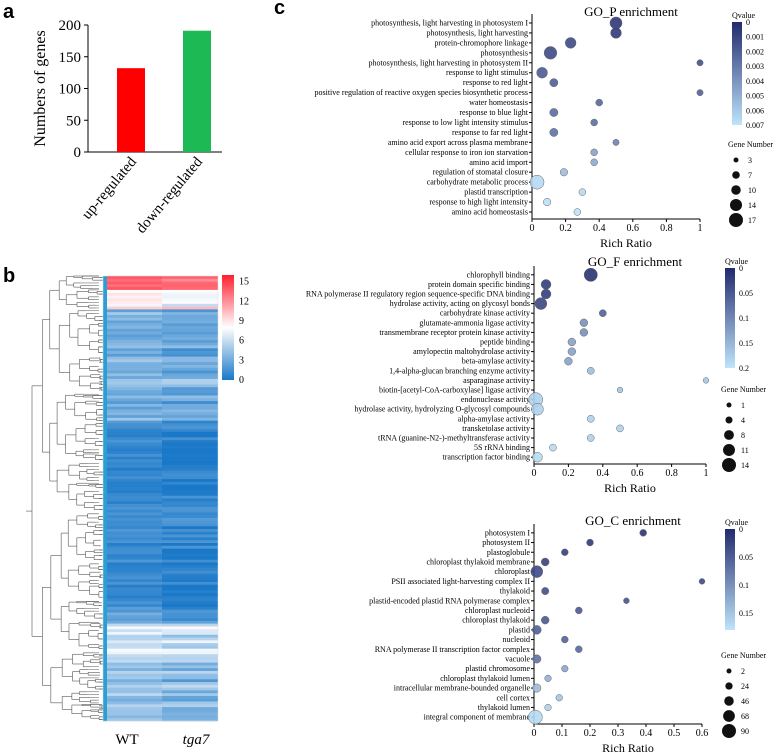 This screenshot has height=752, width=775. What do you see at coordinates (729, 405) in the screenshot?
I see `gene-number-legend-dot` at bounding box center [729, 405].